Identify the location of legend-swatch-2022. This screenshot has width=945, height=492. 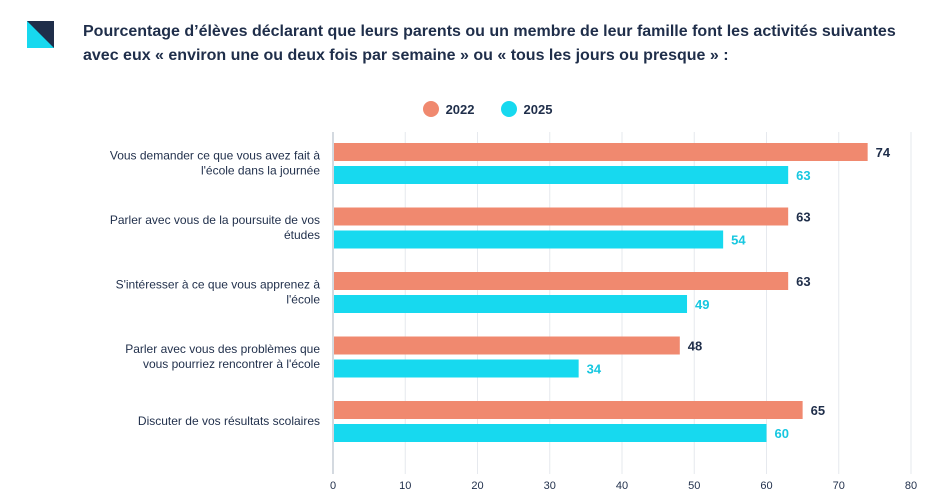
(430, 109).